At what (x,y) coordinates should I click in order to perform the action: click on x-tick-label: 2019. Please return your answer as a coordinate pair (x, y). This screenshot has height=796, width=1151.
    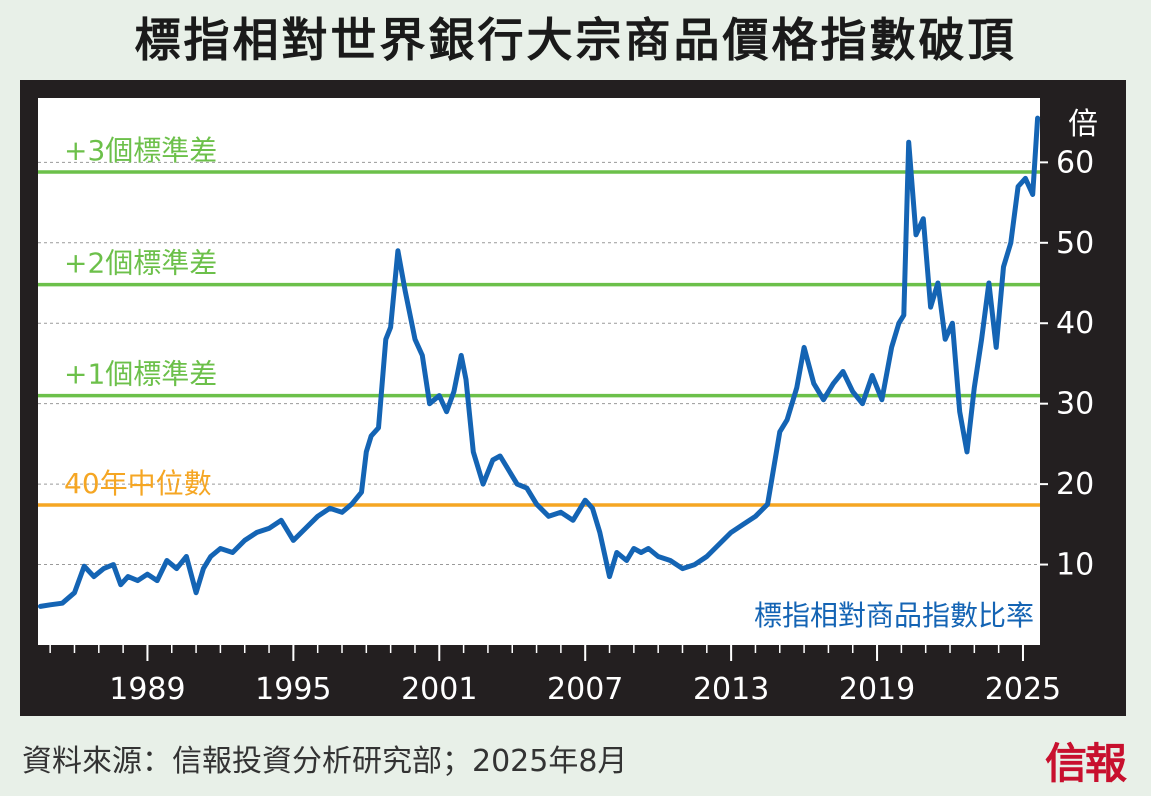
    Looking at the image, I should click on (877, 689).